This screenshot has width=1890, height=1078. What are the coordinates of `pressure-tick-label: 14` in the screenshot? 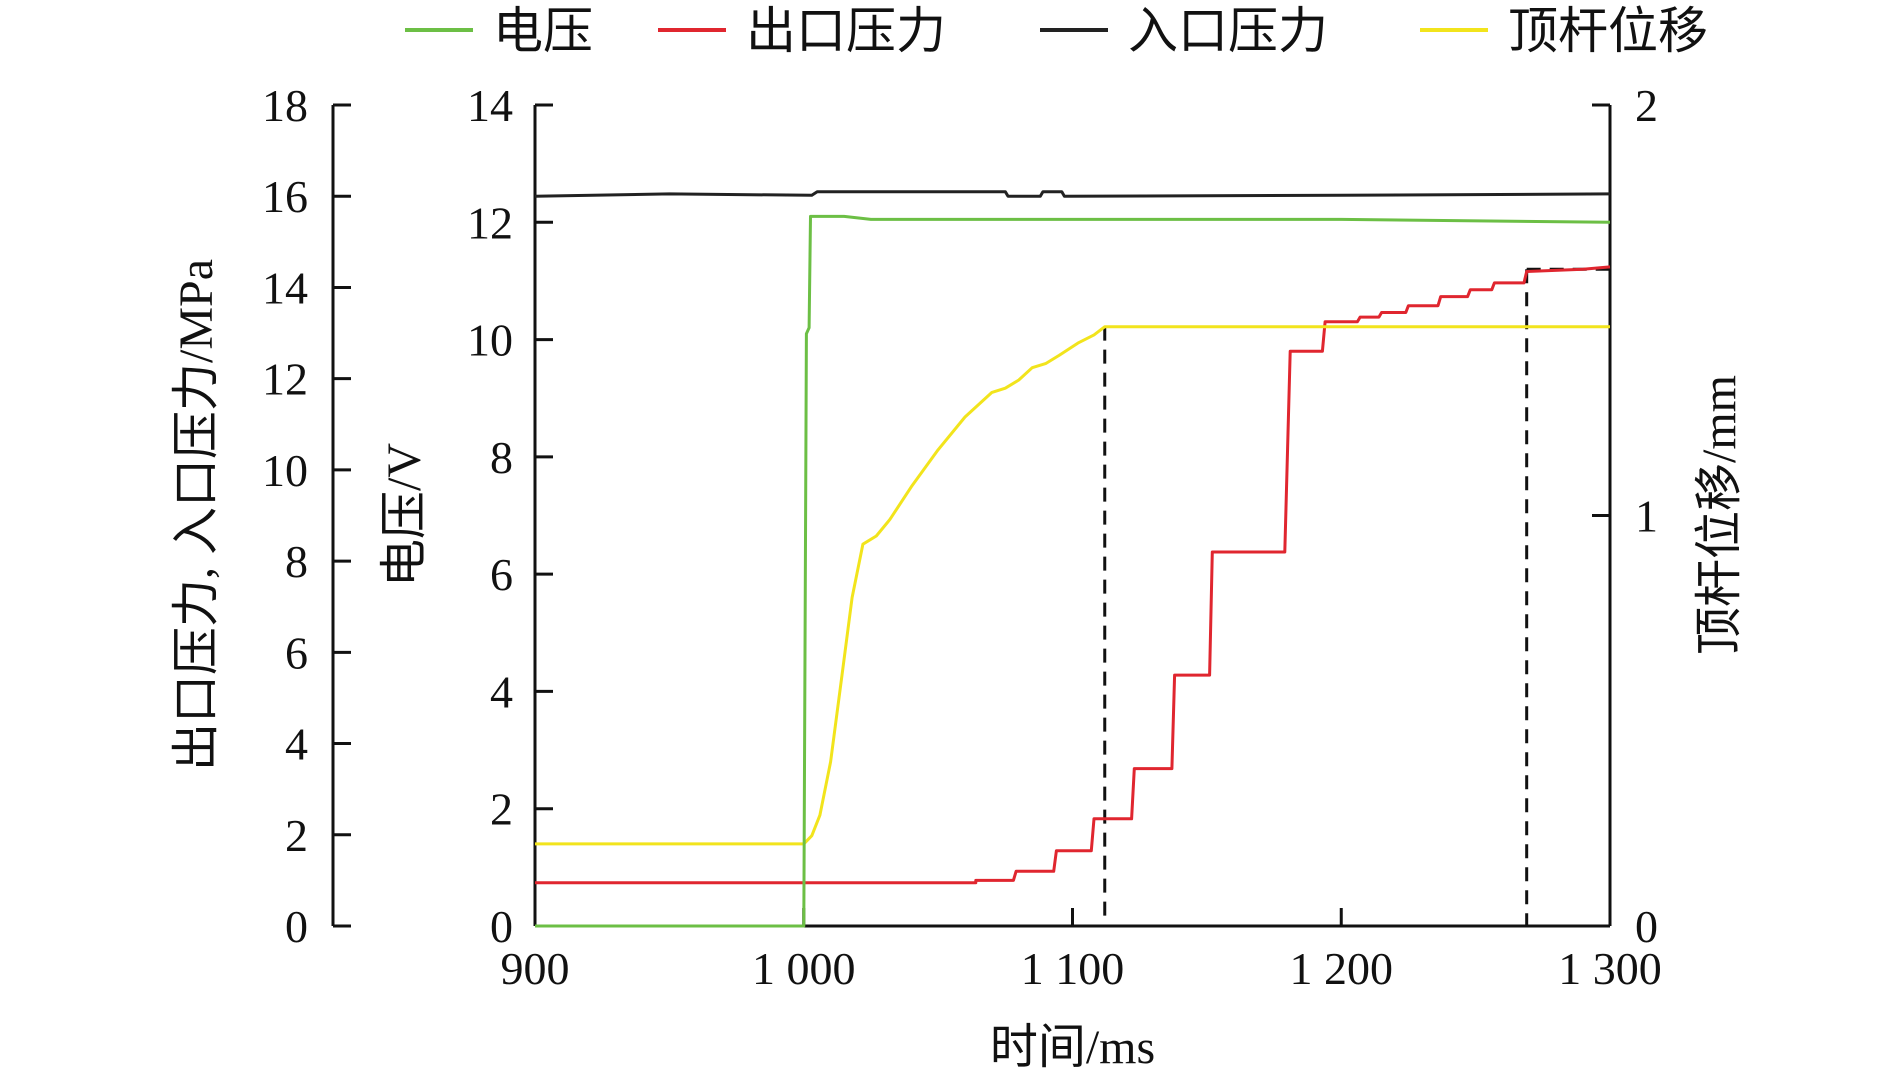 It's located at (285, 287).